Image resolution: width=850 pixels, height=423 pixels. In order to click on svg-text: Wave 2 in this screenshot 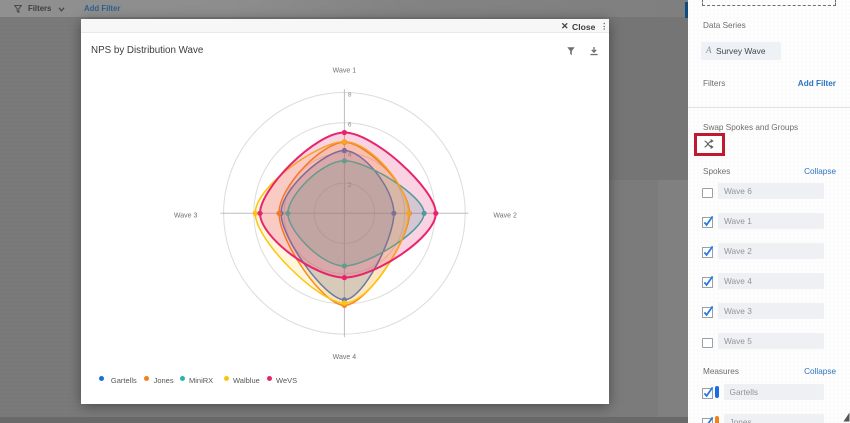, I will do `click(505, 215)`.